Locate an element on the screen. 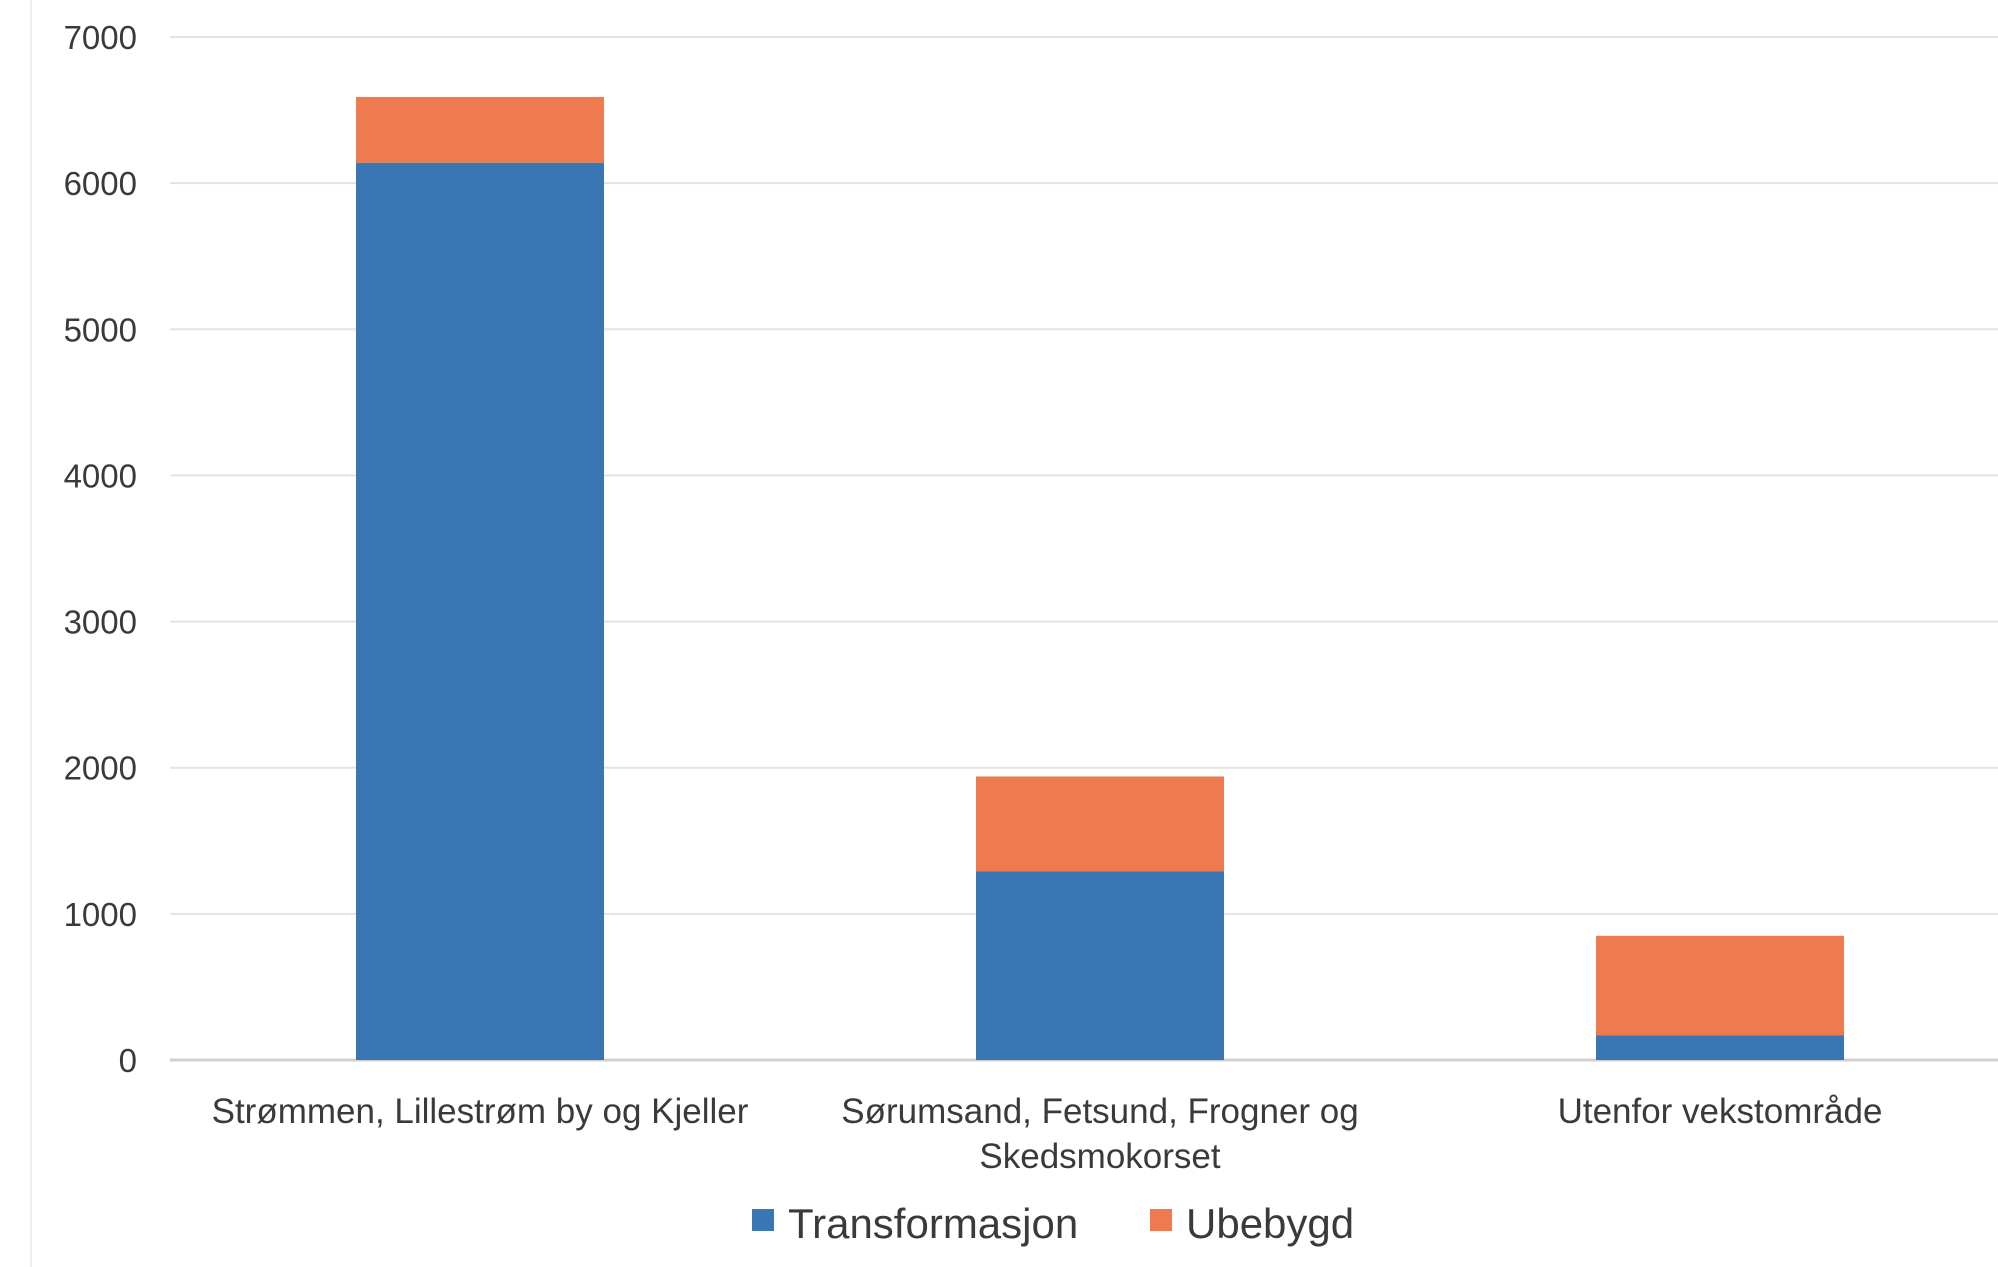 Image resolution: width=1998 pixels, height=1267 pixels. y-tick-label-4000: 4000 is located at coordinates (100, 475).